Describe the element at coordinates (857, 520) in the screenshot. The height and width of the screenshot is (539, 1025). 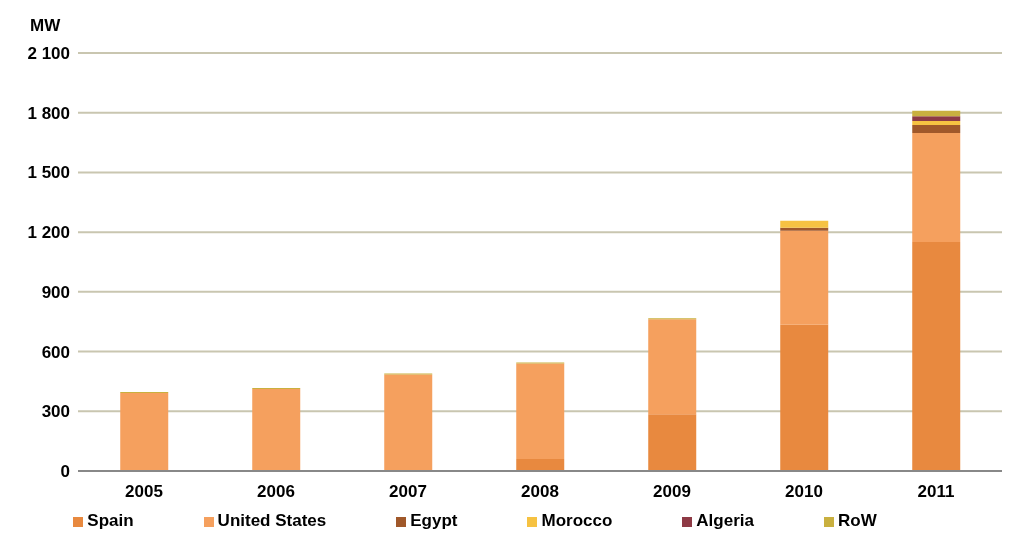
I see `legend-label: RoW` at that location.